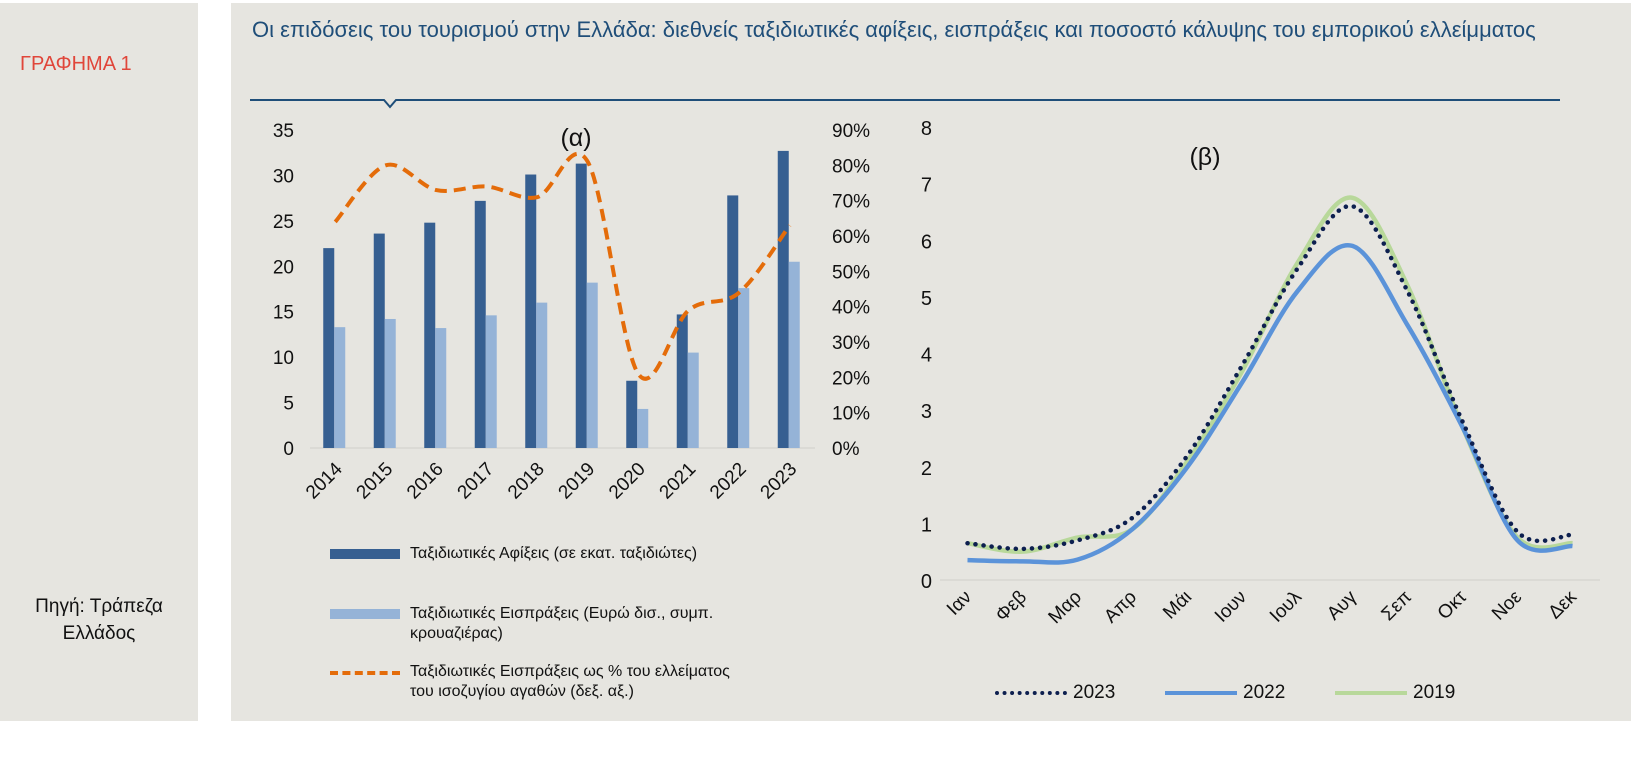 Image resolution: width=1631 pixels, height=761 pixels. Describe the element at coordinates (283, 176) in the screenshot. I see `y-tick-label: 30` at that location.